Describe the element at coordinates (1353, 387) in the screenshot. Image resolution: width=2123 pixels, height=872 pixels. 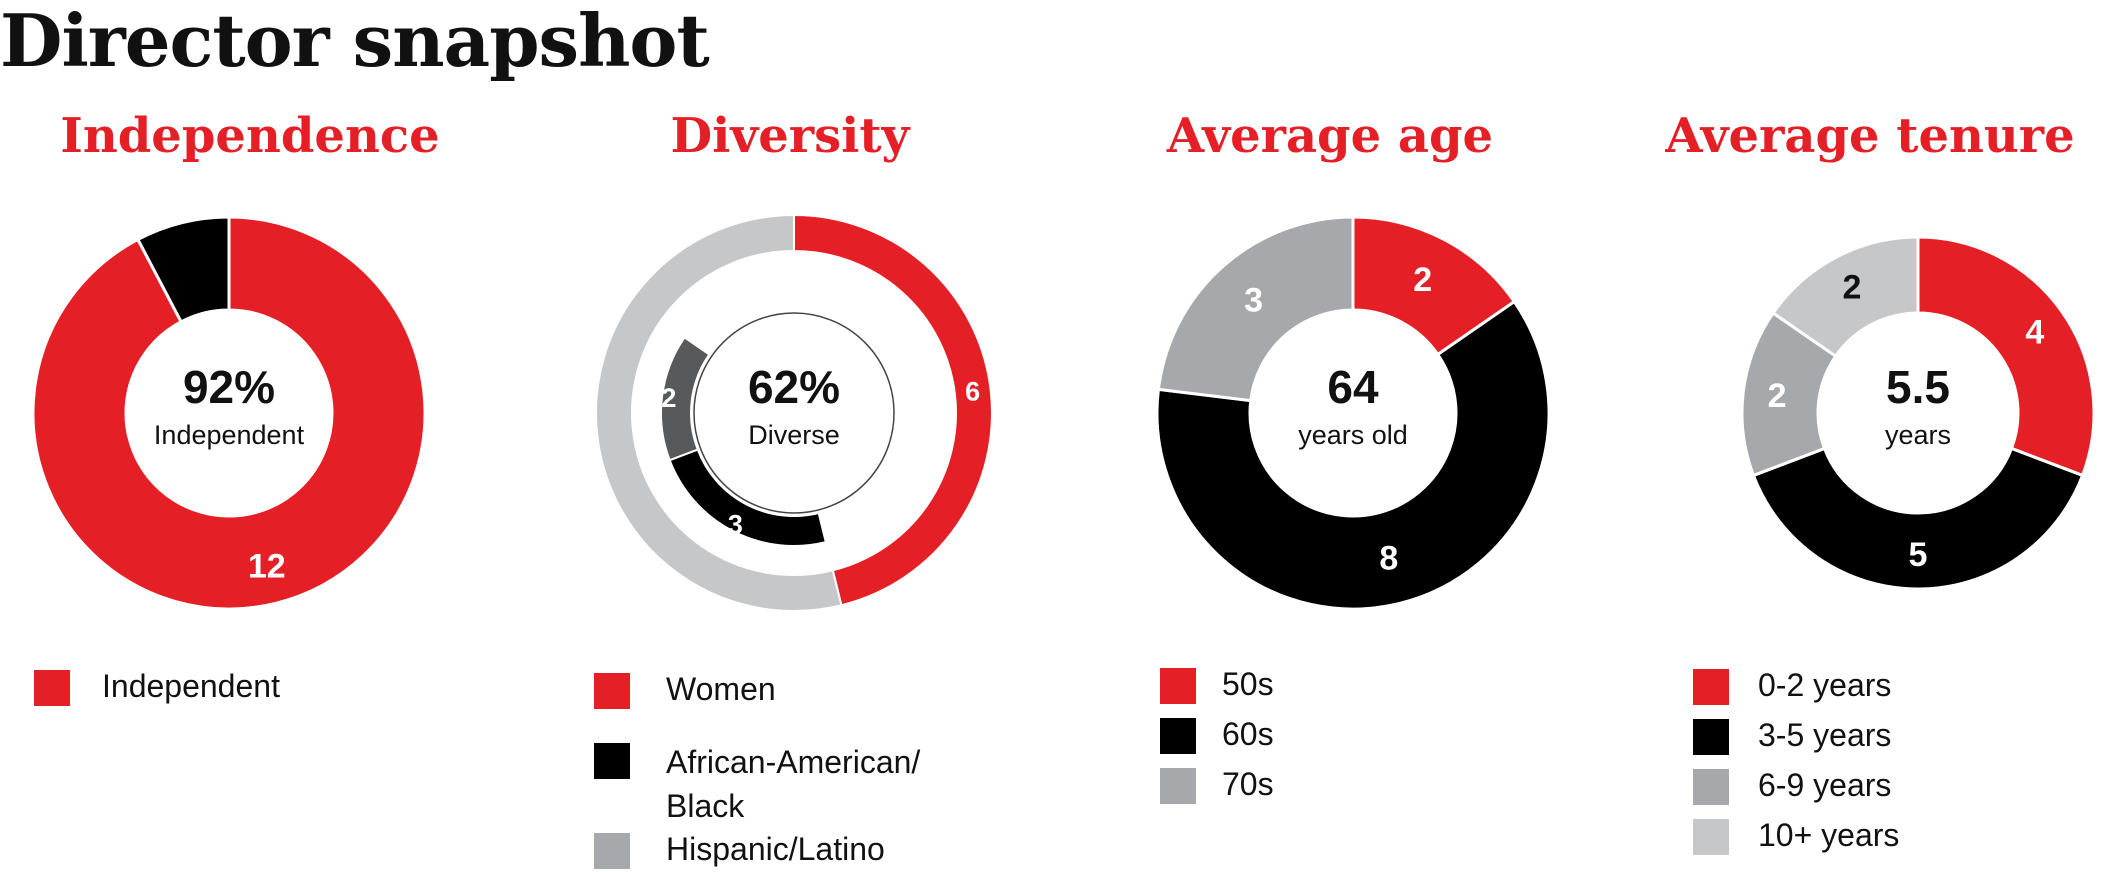
I see `average-age-center-value: 64` at that location.